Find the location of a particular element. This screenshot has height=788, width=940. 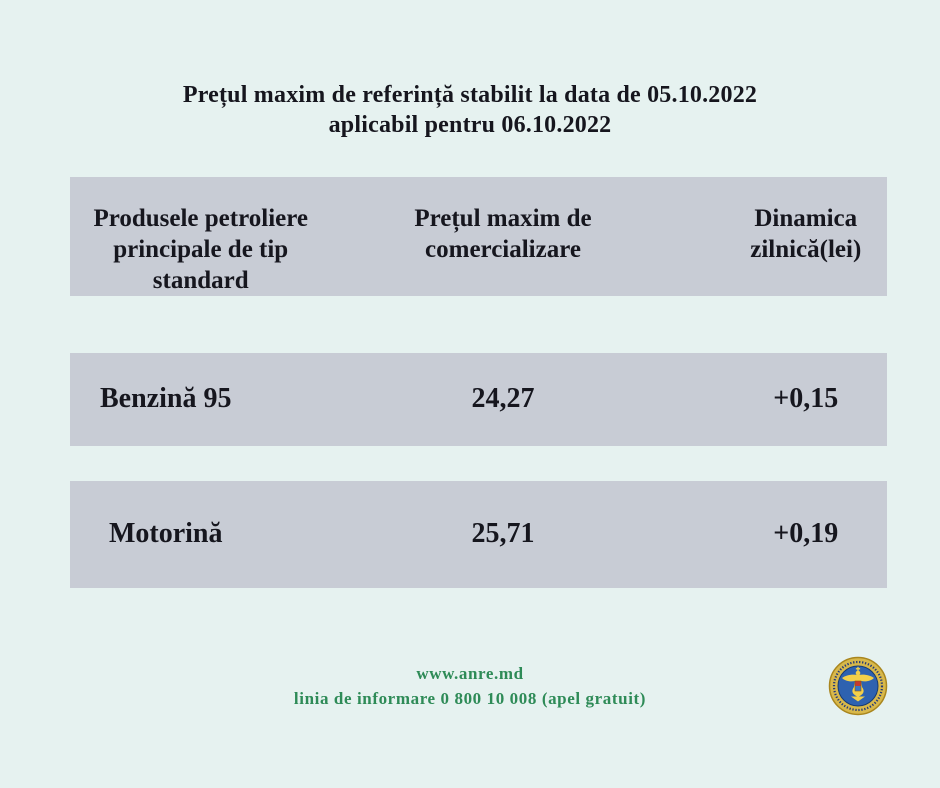

product-name: Motorină is located at coordinates (165, 534).